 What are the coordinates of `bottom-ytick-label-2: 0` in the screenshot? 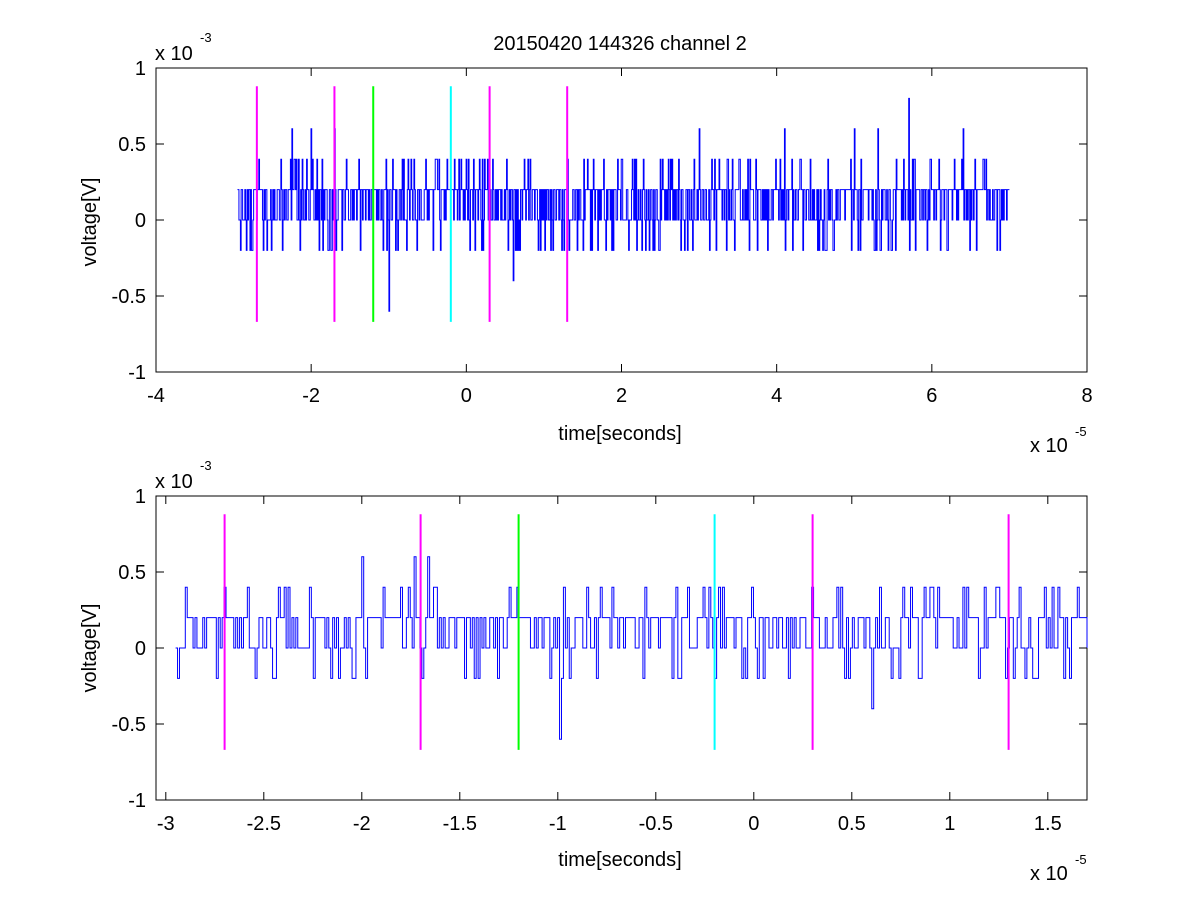 It's located at (140, 649).